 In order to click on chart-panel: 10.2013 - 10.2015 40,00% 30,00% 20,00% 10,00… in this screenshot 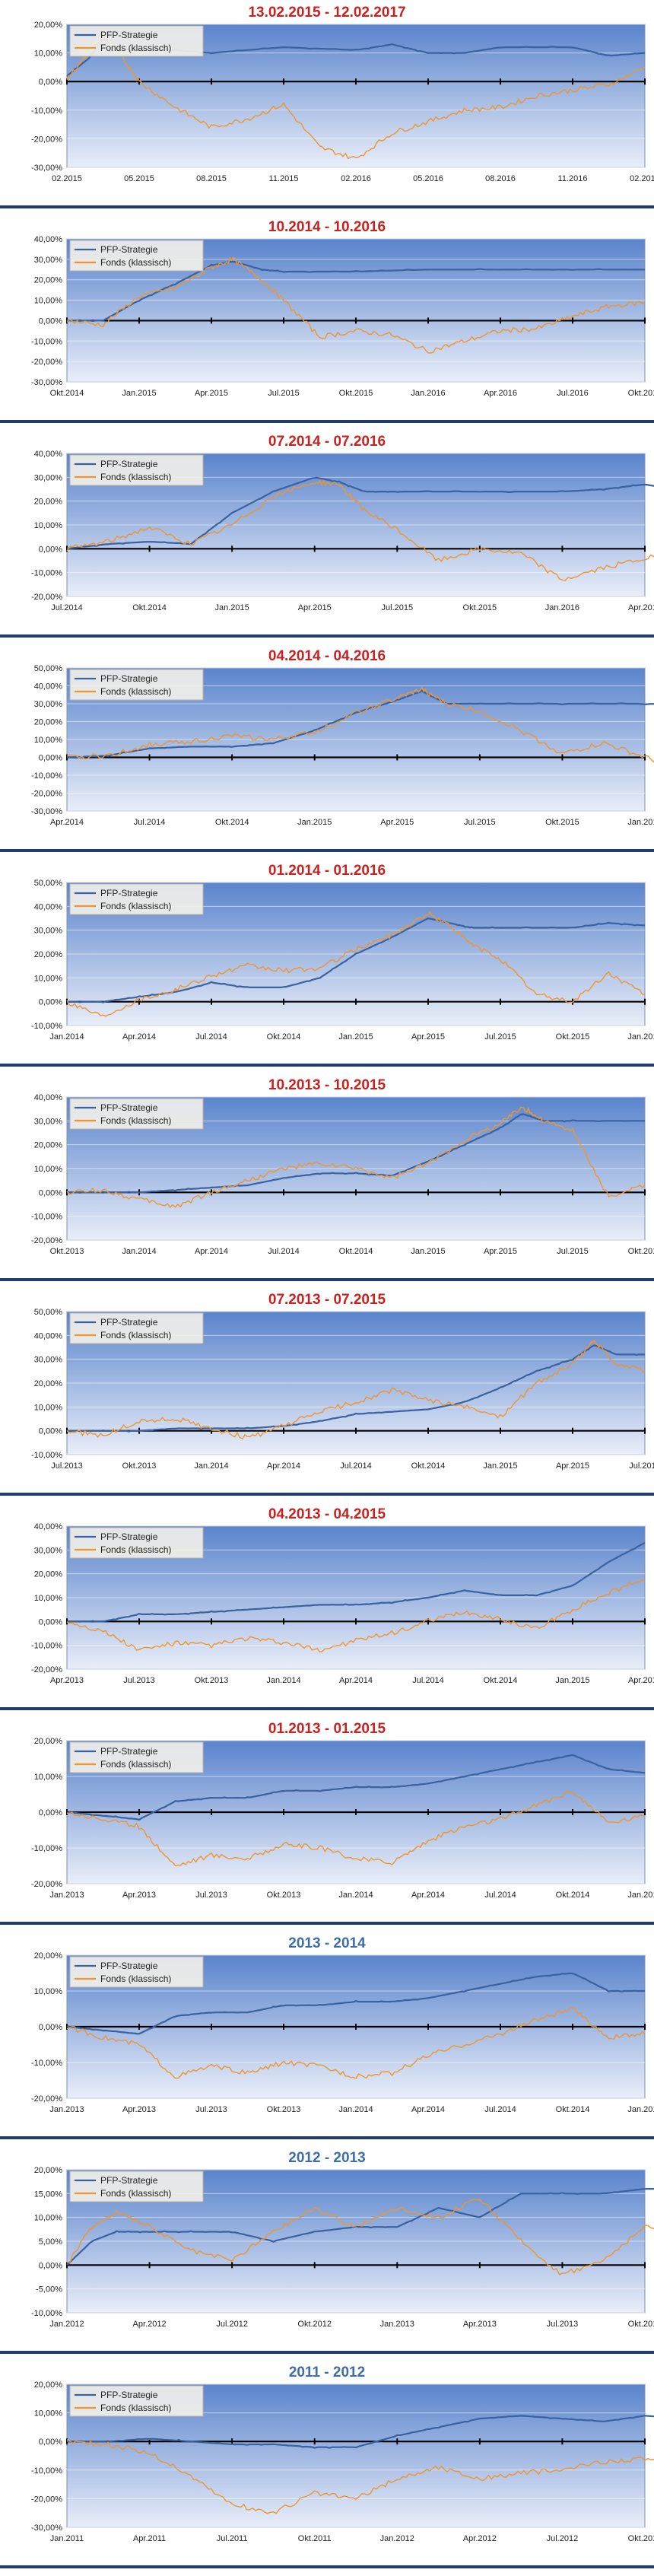, I will do `click(327, 1174)`.